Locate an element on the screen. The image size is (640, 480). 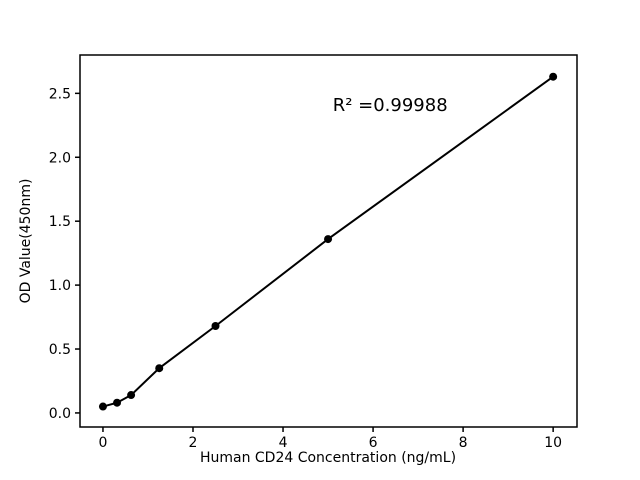
y-tick-label: 1.5 is located at coordinates (60, 222).